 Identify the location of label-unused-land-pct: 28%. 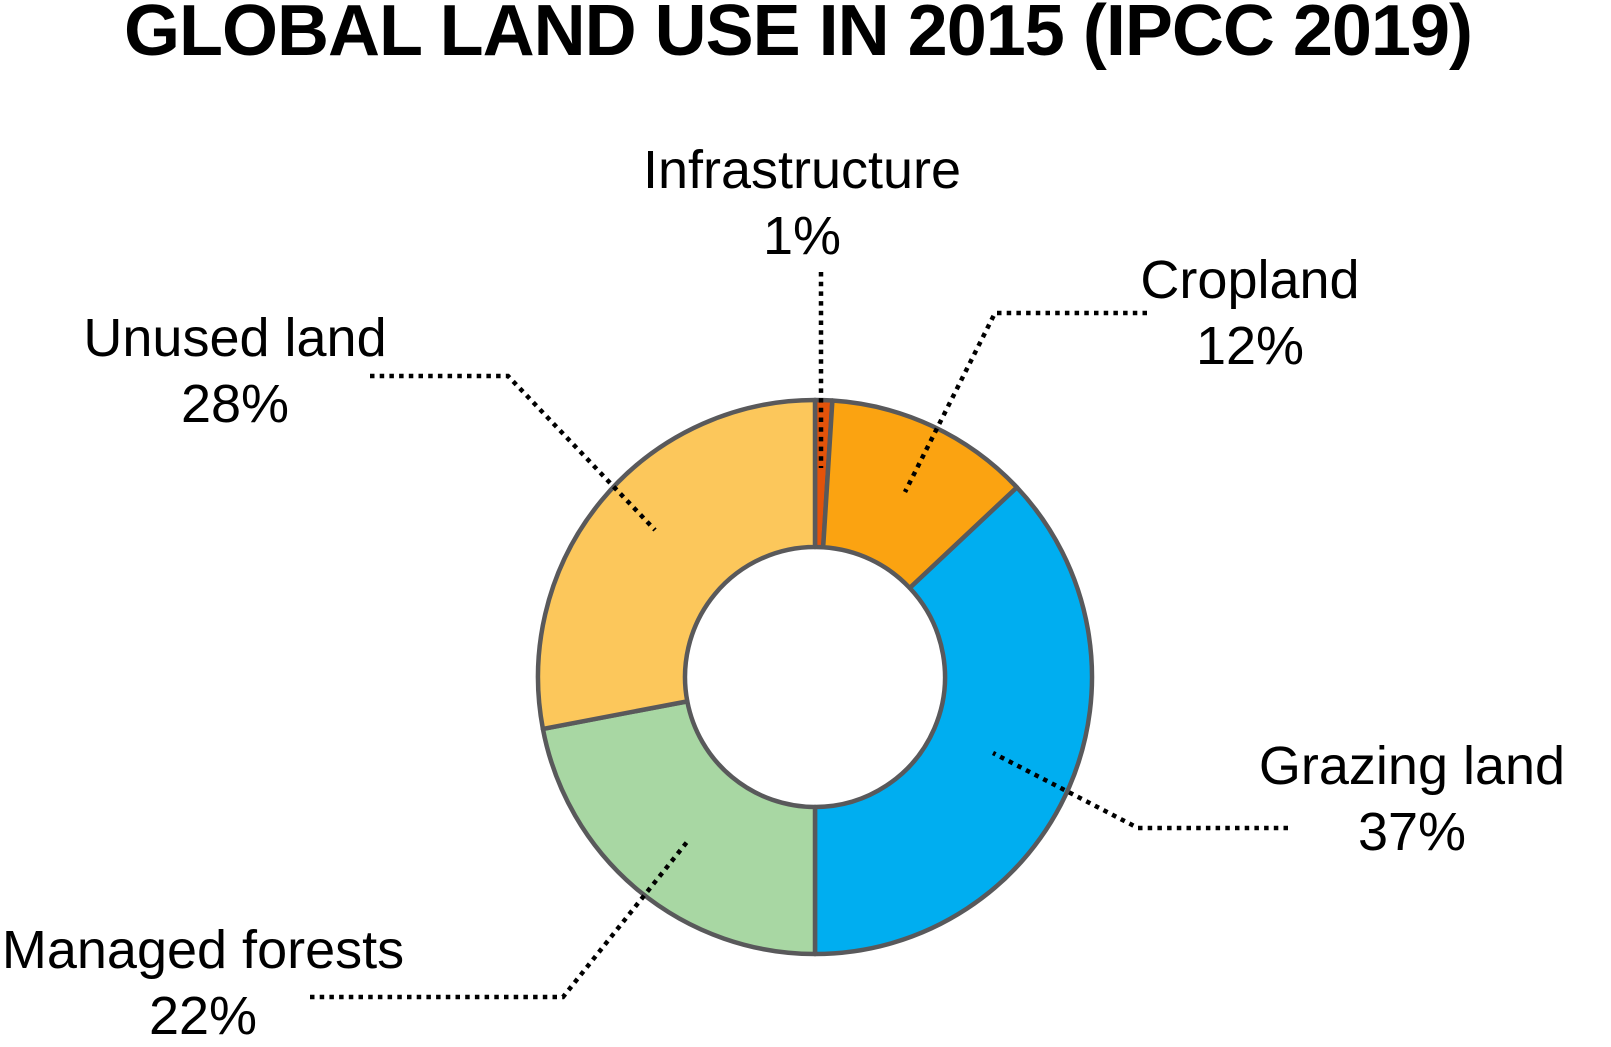
(235, 404).